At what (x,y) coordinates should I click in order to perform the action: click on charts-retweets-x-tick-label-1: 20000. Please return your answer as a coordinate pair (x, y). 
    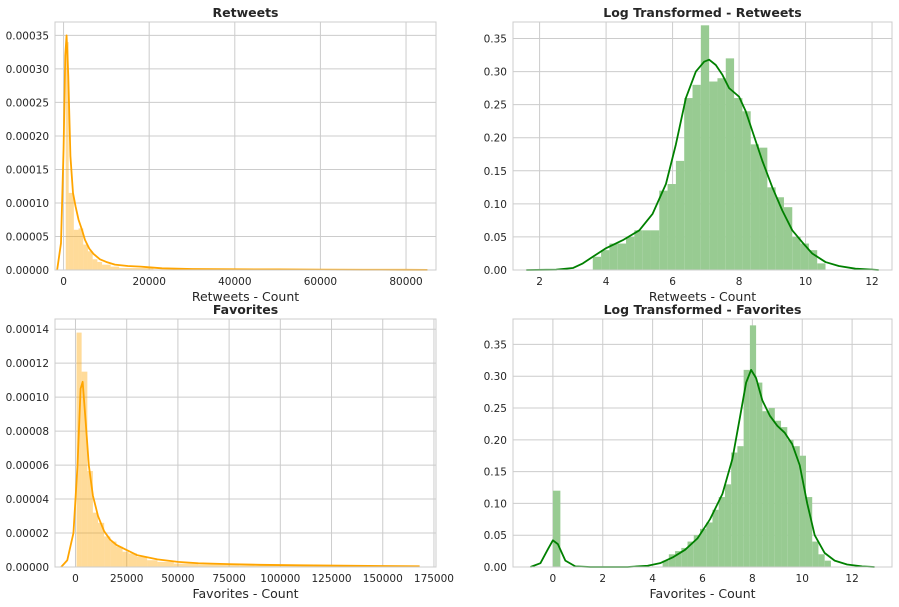
    Looking at the image, I should click on (148, 282).